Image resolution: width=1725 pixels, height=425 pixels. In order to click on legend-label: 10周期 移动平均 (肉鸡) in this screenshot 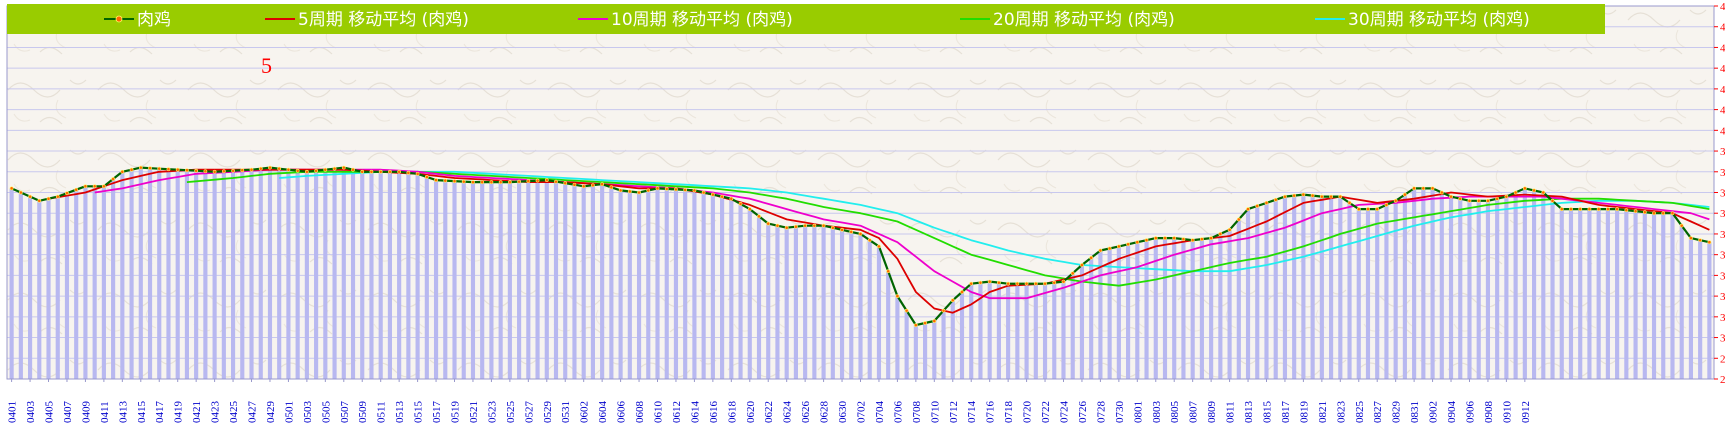, I will do `click(702, 20)`.